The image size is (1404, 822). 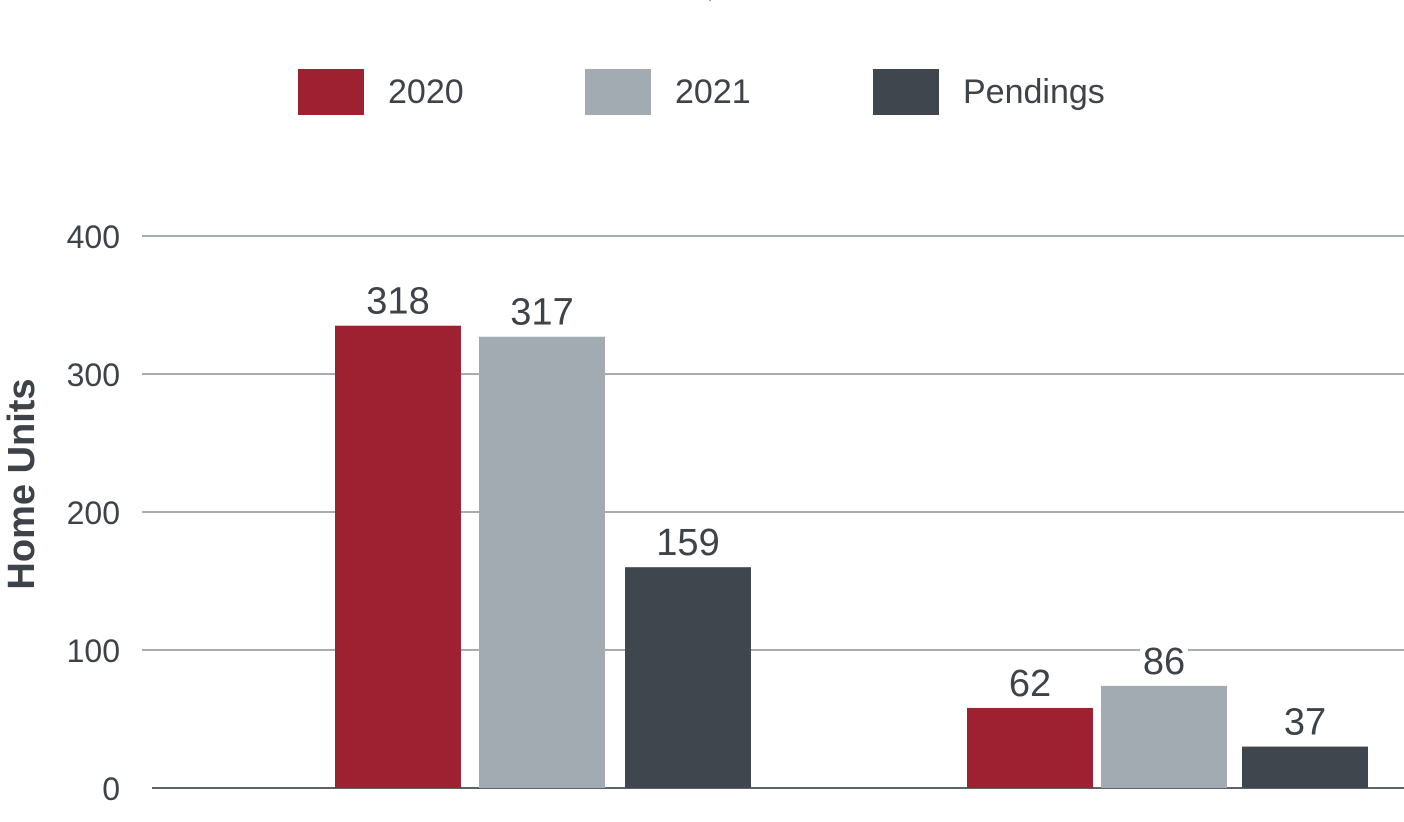 What do you see at coordinates (381, 92) in the screenshot?
I see `legend-item-2020: 2020` at bounding box center [381, 92].